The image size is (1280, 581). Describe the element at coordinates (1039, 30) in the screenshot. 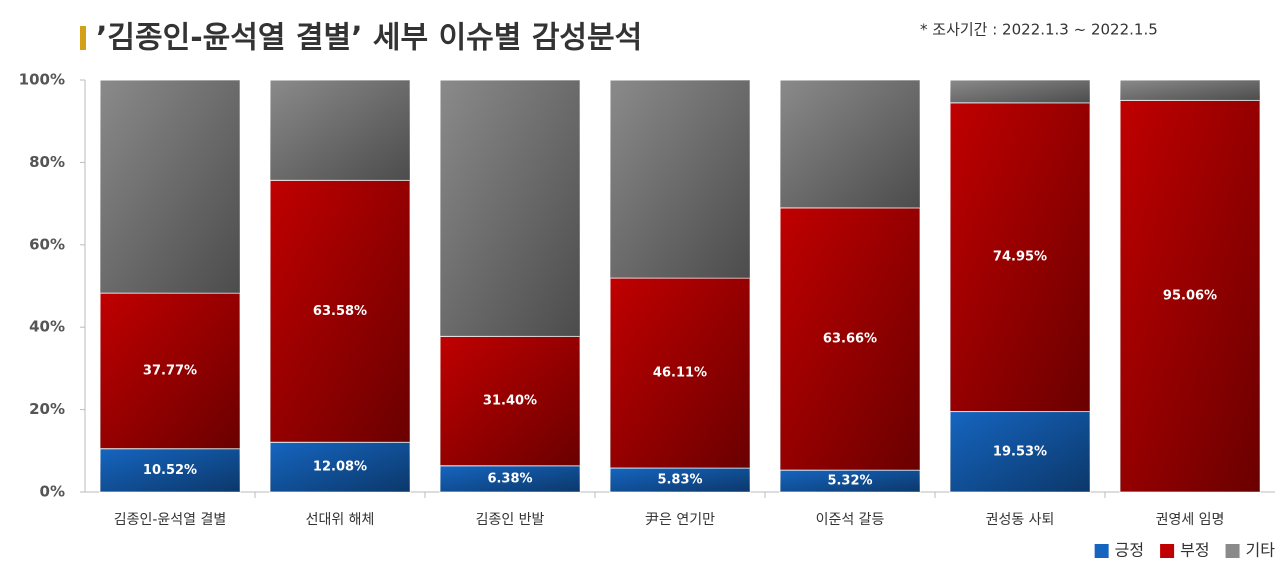

I see `chart-subtitle: * 조사기간 : 2022.1.3 ~ 2022.1.5` at that location.